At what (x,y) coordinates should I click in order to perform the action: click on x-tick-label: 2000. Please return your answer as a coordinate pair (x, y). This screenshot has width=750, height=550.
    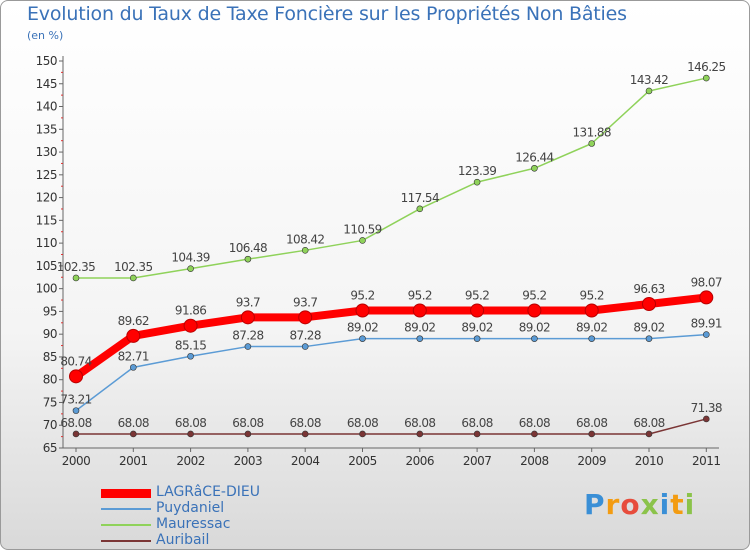
    Looking at the image, I should click on (76, 461).